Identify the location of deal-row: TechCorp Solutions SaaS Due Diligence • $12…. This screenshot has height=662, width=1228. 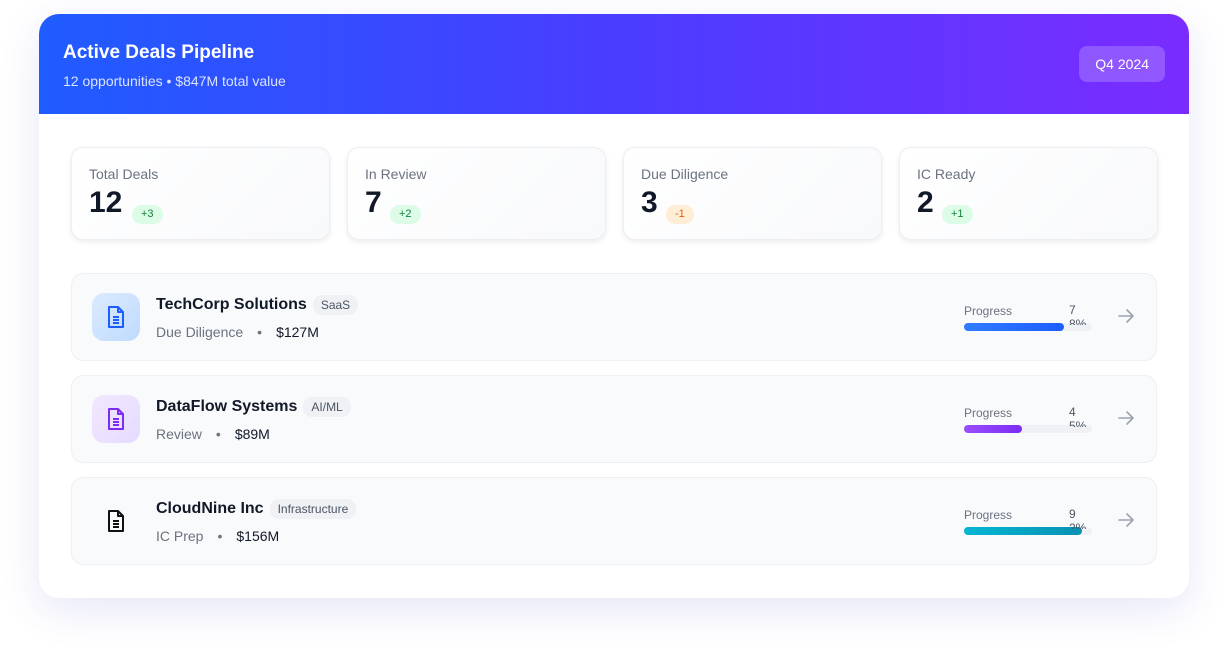
(614, 317).